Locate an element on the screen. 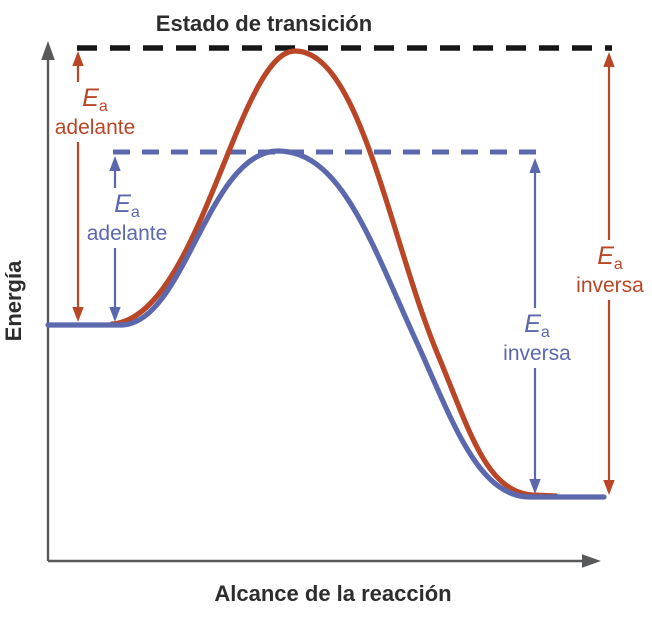 The width and height of the screenshot is (652, 619). x-axis-arrowhead-icon is located at coordinates (591, 561).